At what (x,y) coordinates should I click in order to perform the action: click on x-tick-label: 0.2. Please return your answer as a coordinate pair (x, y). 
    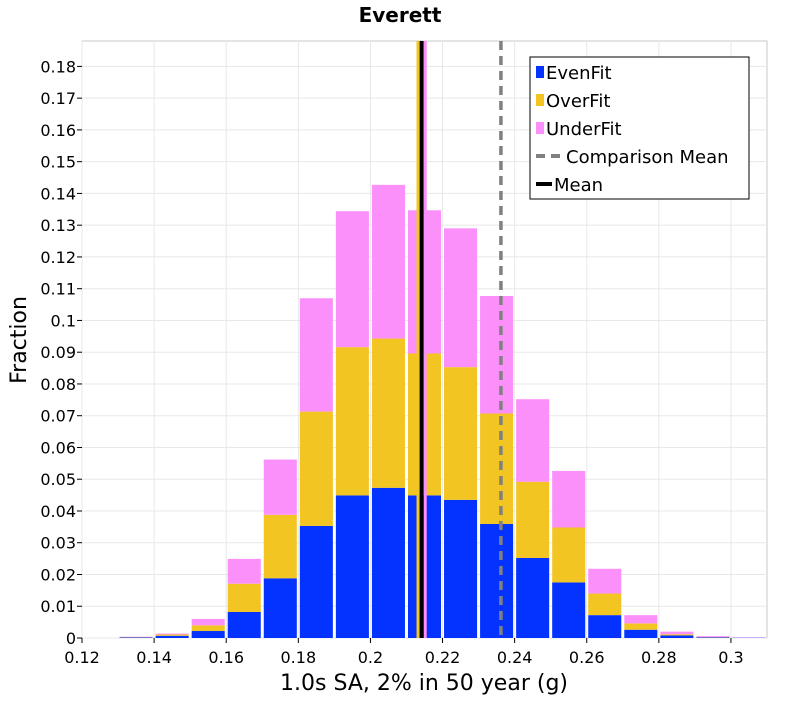
    Looking at the image, I should click on (370, 657).